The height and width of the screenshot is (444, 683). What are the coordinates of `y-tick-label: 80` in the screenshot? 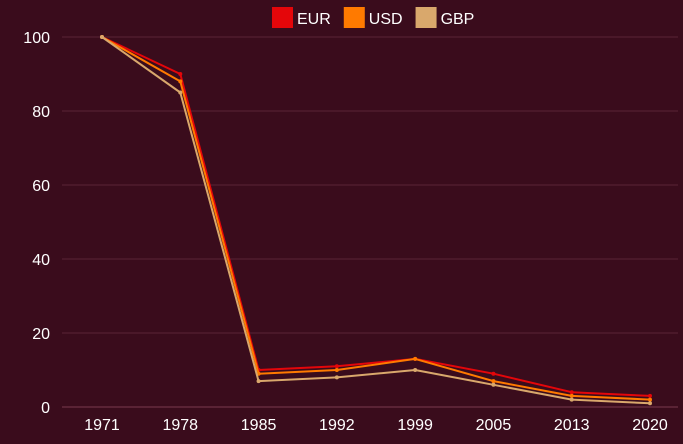 It's located at (41, 112).